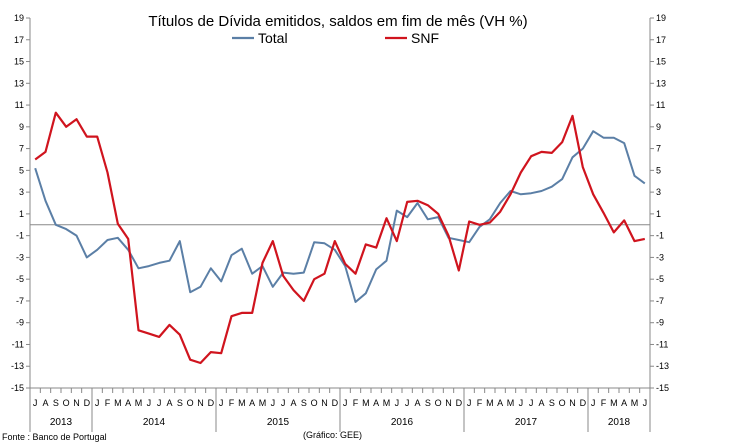  What do you see at coordinates (526, 422) in the screenshot?
I see `year-label: 2017` at bounding box center [526, 422].